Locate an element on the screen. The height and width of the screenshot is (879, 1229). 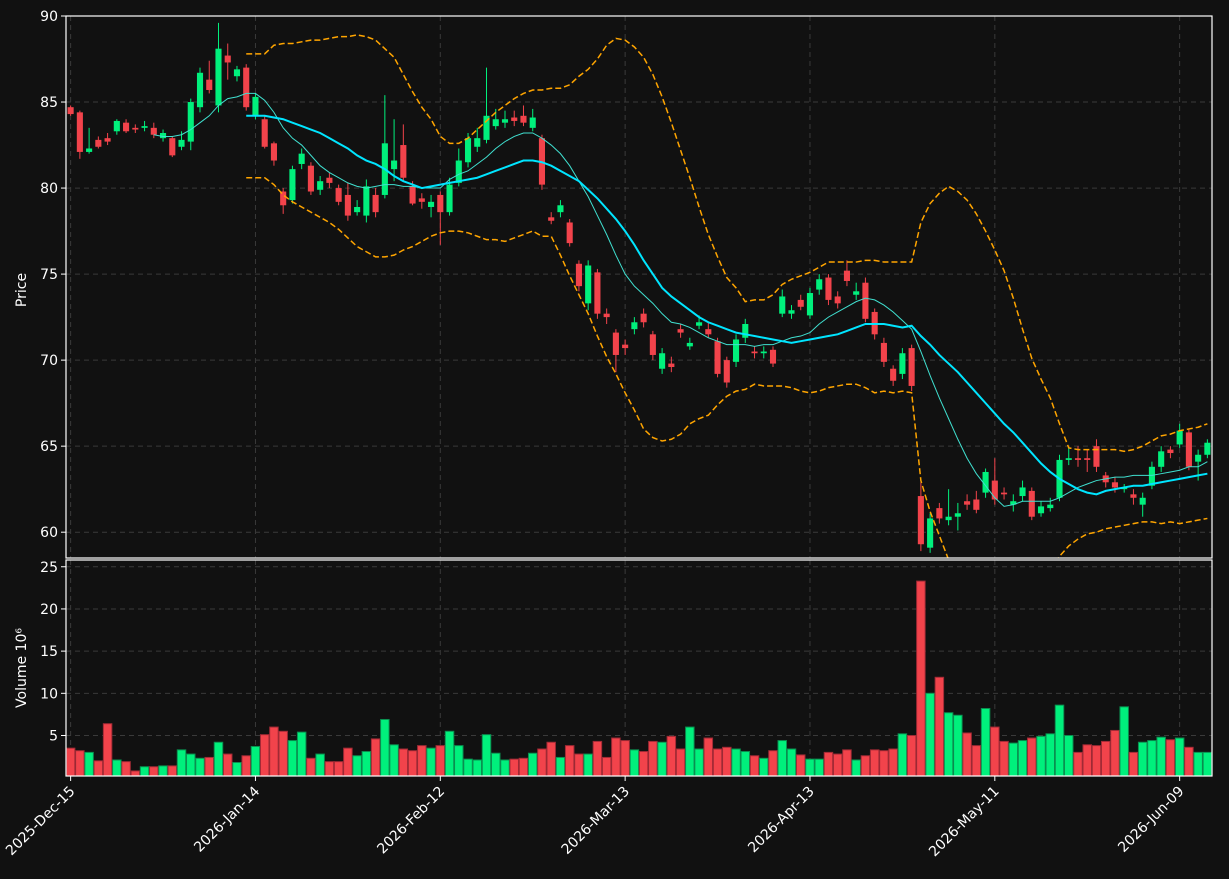
y-tick-label: 20 is located at coordinates (49, 610).